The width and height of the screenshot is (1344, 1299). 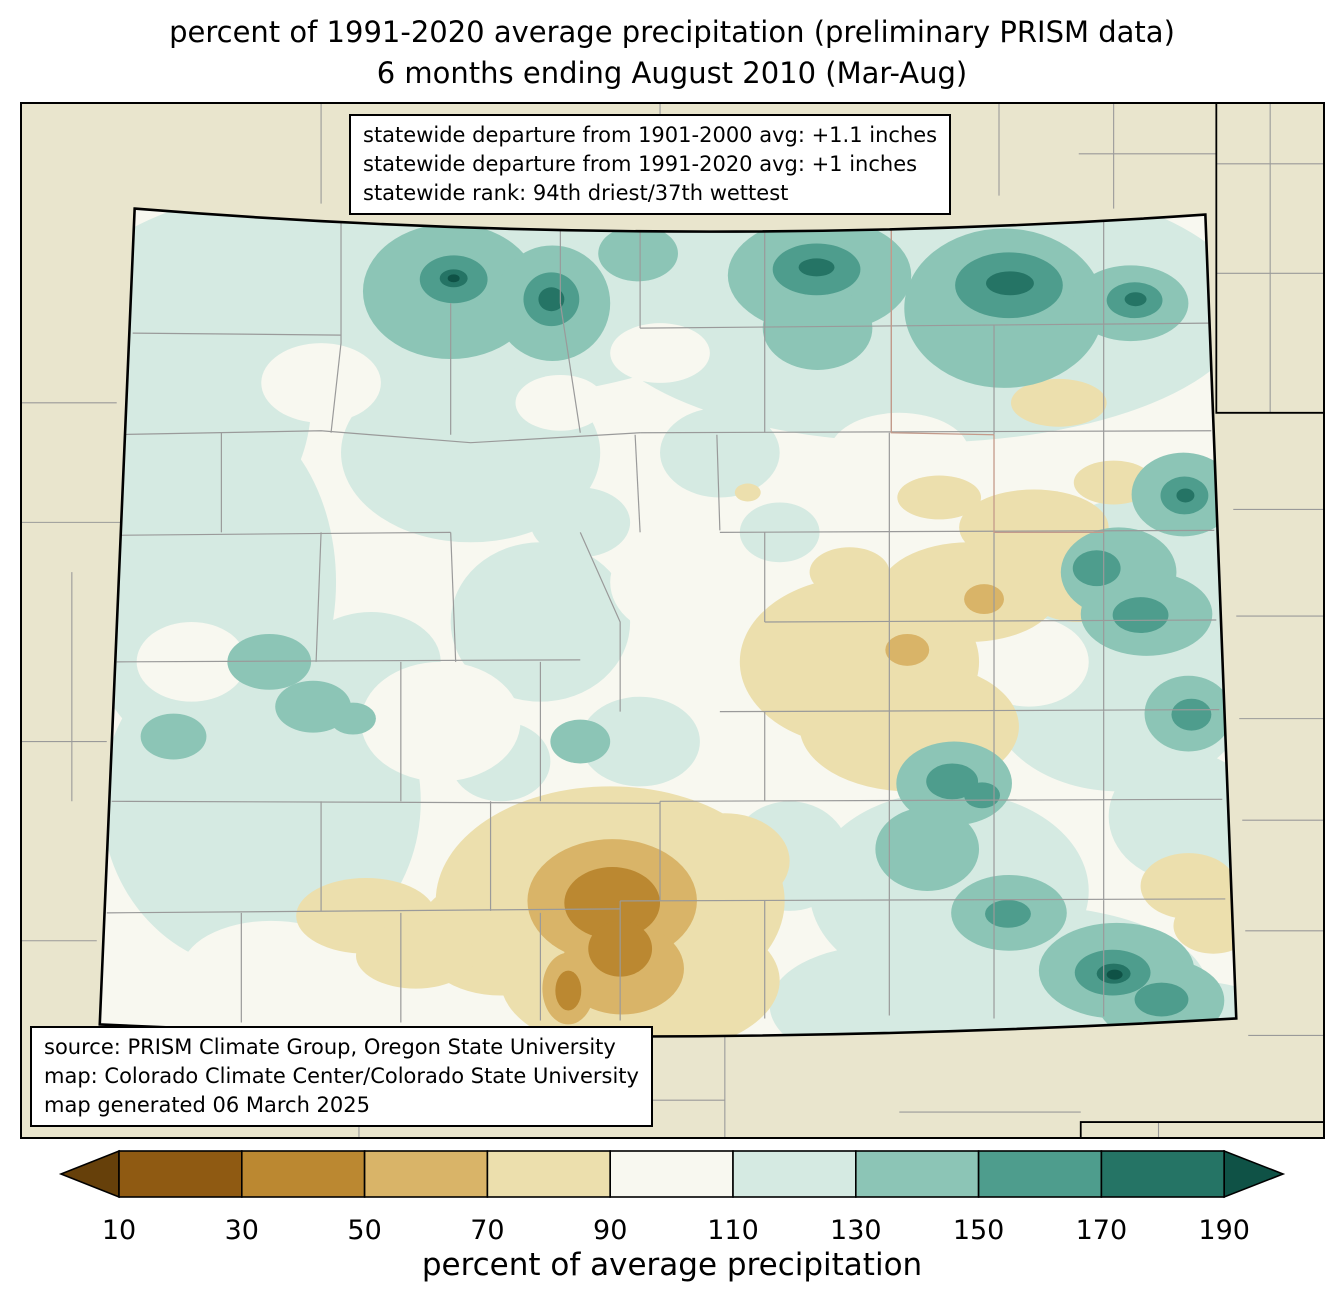 What do you see at coordinates (487, 1230) in the screenshot?
I see `colorbar-tick-label: 70` at bounding box center [487, 1230].